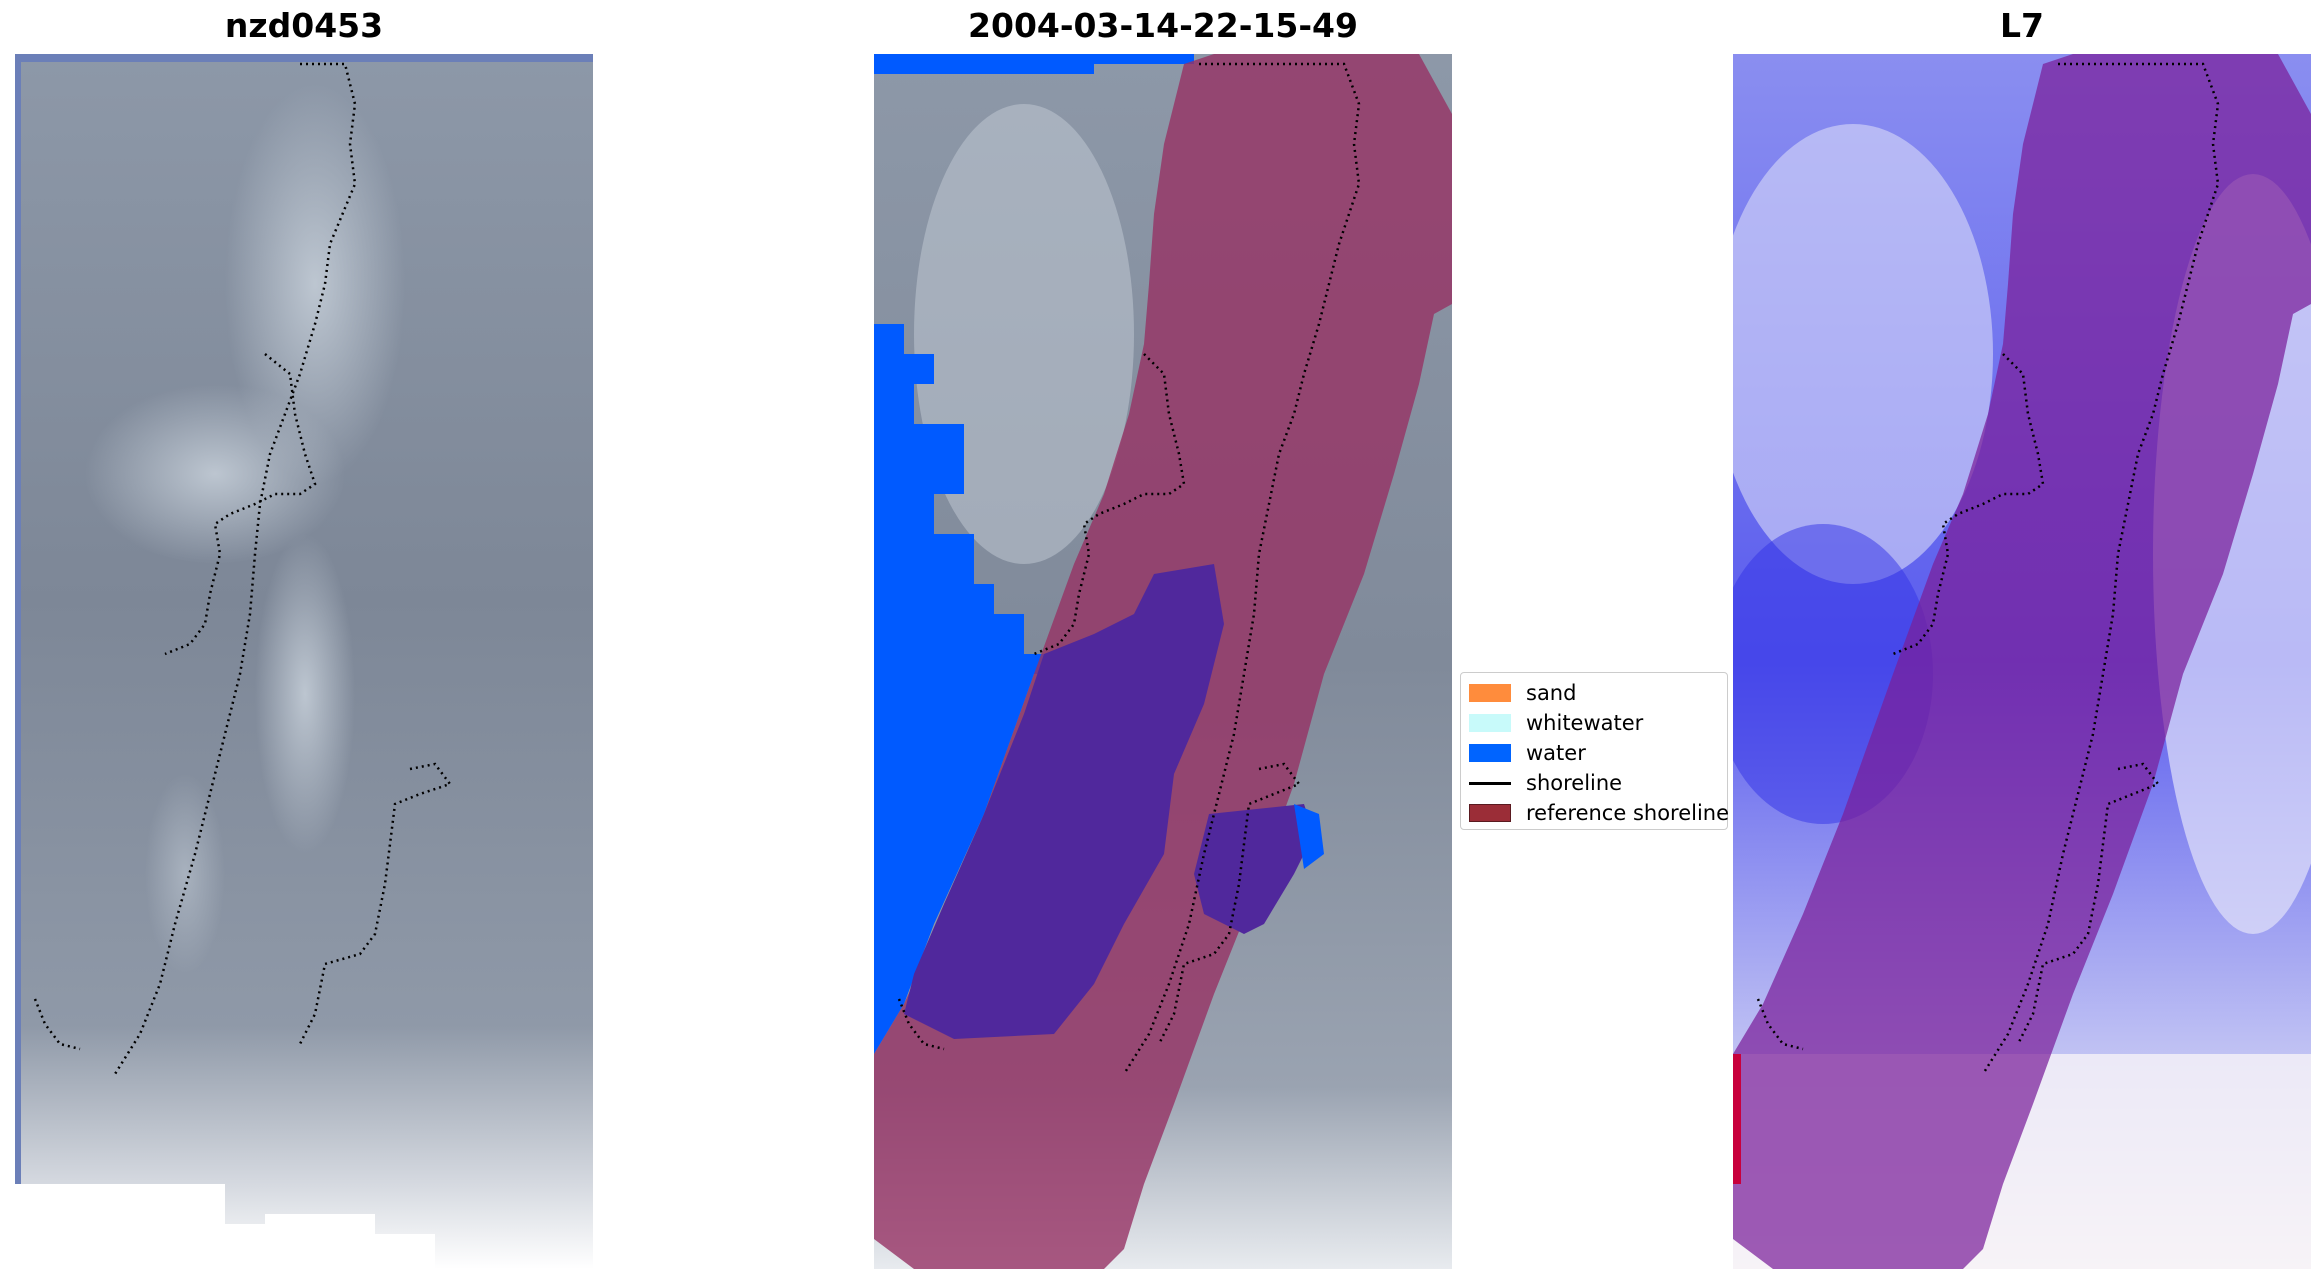  I want to click on legend-label-whitewater: whitewater, so click(1585, 723).